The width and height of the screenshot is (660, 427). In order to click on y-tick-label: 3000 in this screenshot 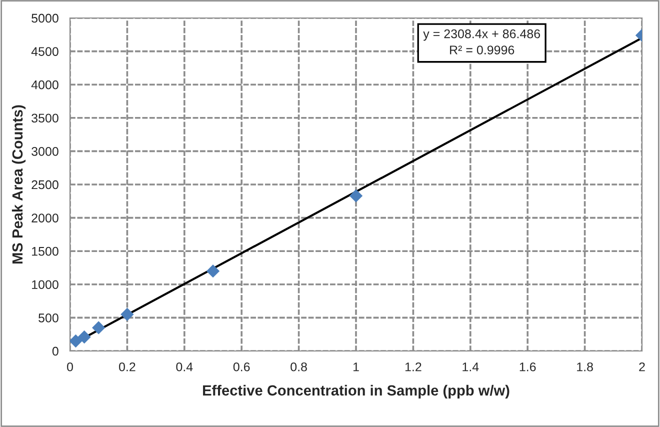, I will do `click(45, 151)`.